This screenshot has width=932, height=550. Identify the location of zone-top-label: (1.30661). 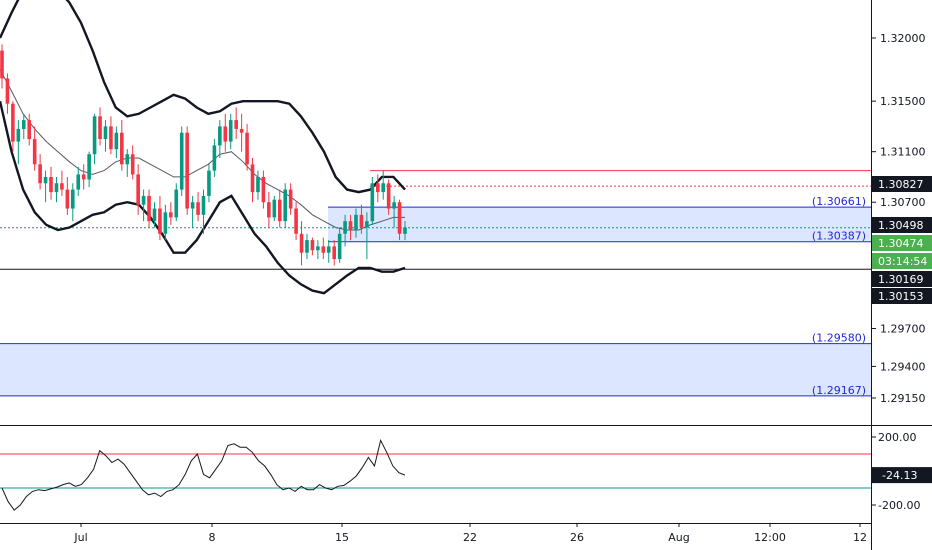
(839, 201).